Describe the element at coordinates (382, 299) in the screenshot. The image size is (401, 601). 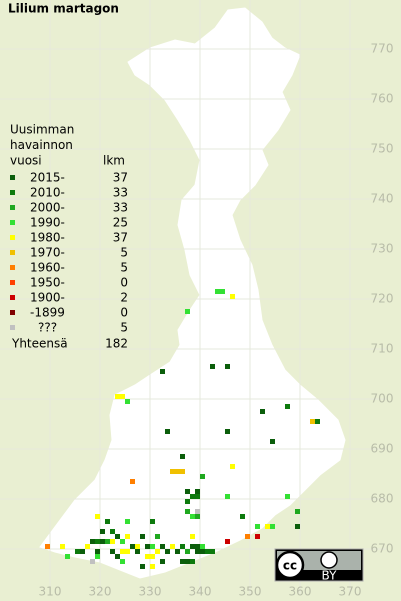
I see `y-tick-label: 720` at that location.